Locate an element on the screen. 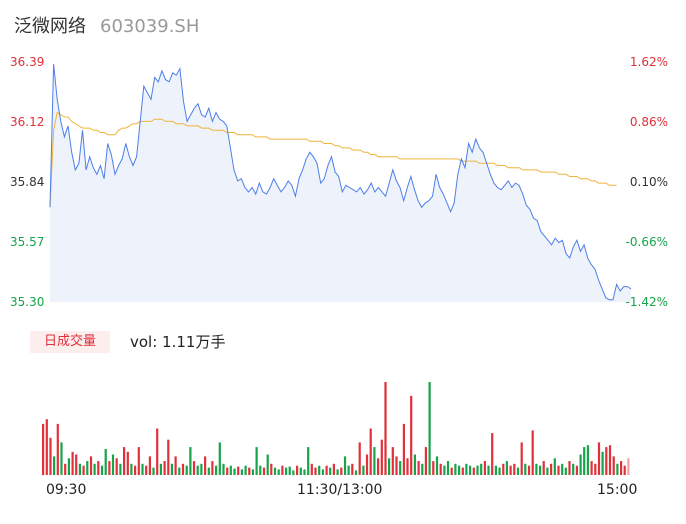  time-label-close: 15:00 is located at coordinates (617, 490).